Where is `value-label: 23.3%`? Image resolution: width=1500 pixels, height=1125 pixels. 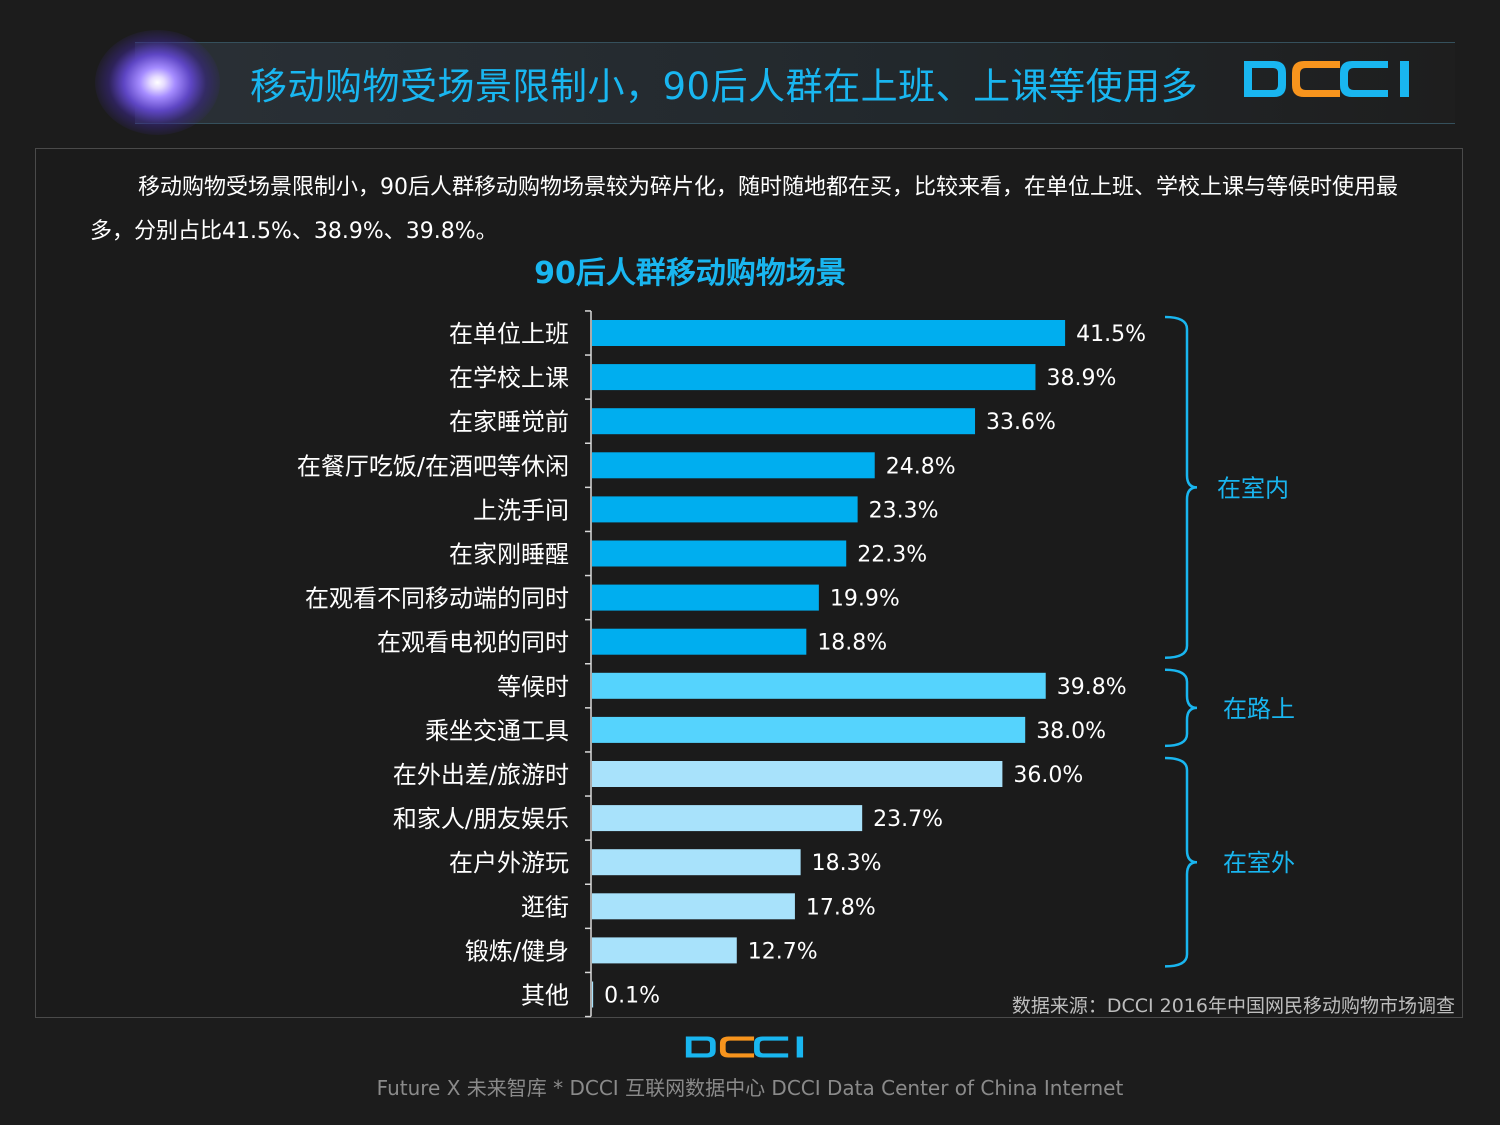
value-label: 23.3% is located at coordinates (904, 510).